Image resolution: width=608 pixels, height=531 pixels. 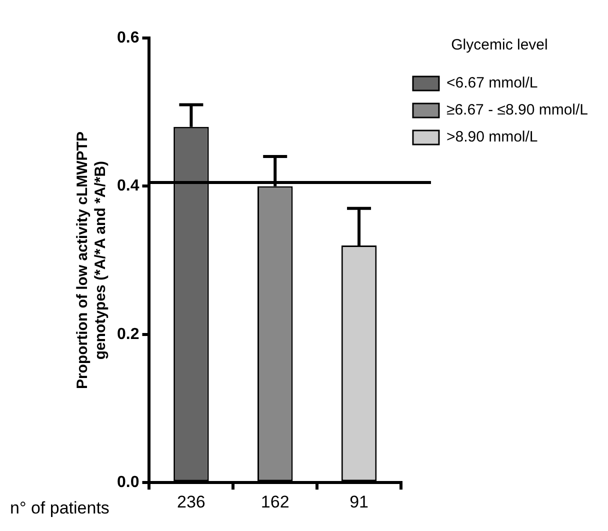 What do you see at coordinates (128, 37) in the screenshot?
I see `y-tick-label: 0.6` at bounding box center [128, 37].